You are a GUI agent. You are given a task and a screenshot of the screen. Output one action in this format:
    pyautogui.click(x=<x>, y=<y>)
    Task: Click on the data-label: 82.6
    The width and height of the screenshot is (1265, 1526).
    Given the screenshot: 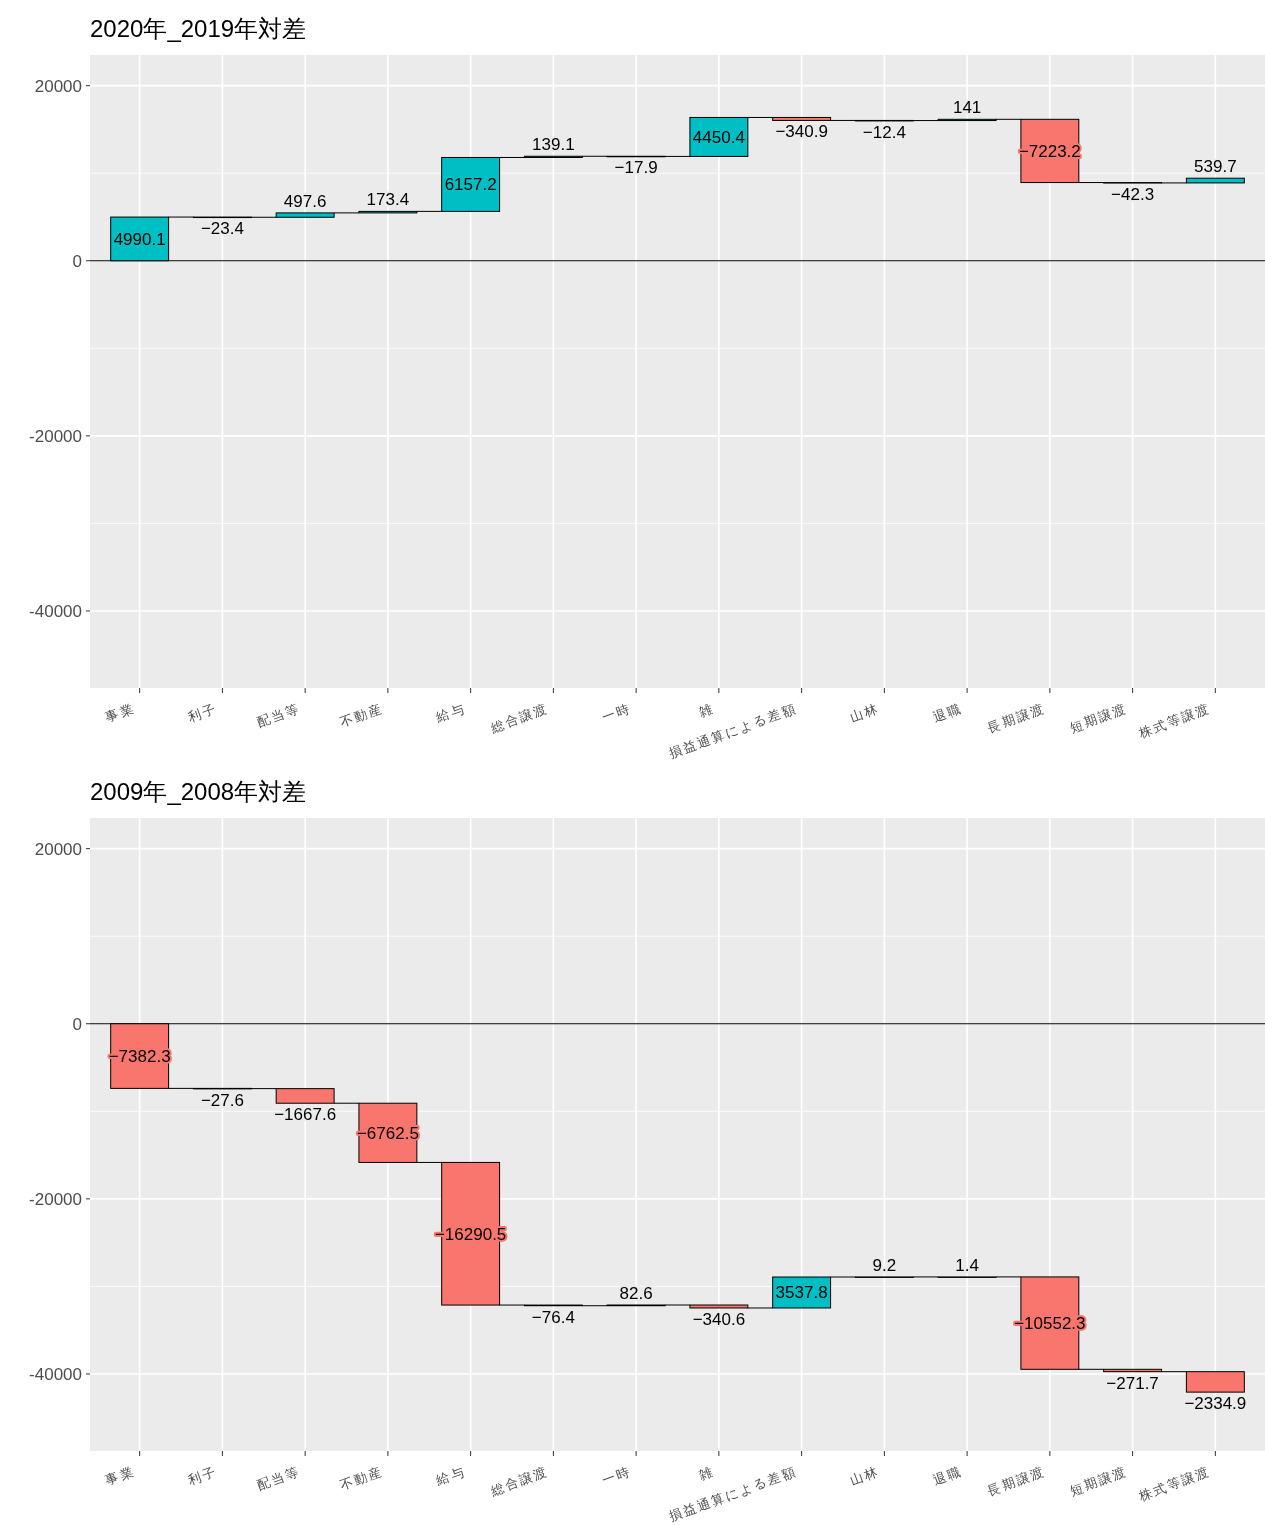 What is the action you would take?
    pyautogui.click(x=636, y=1293)
    